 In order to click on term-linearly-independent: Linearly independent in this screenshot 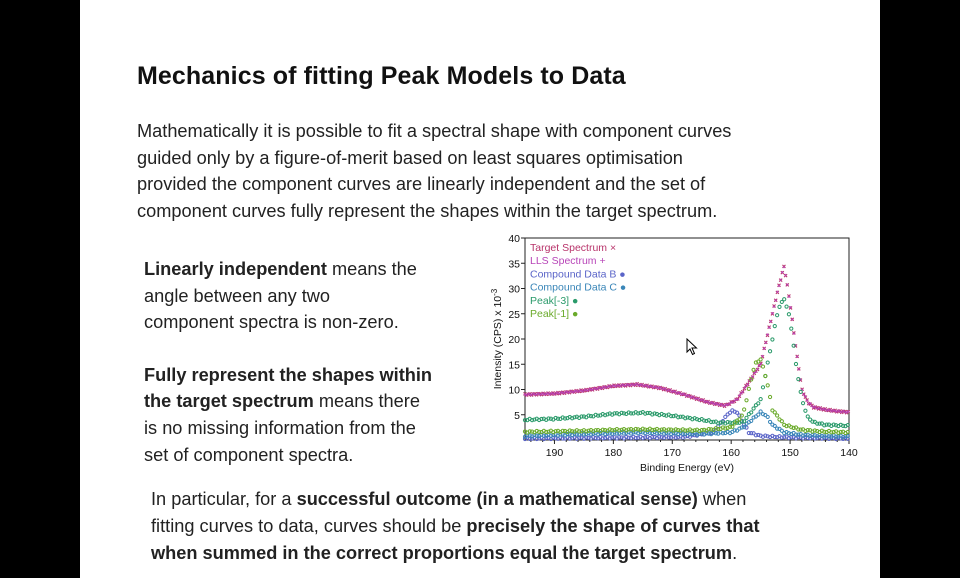, I will do `click(235, 269)`.